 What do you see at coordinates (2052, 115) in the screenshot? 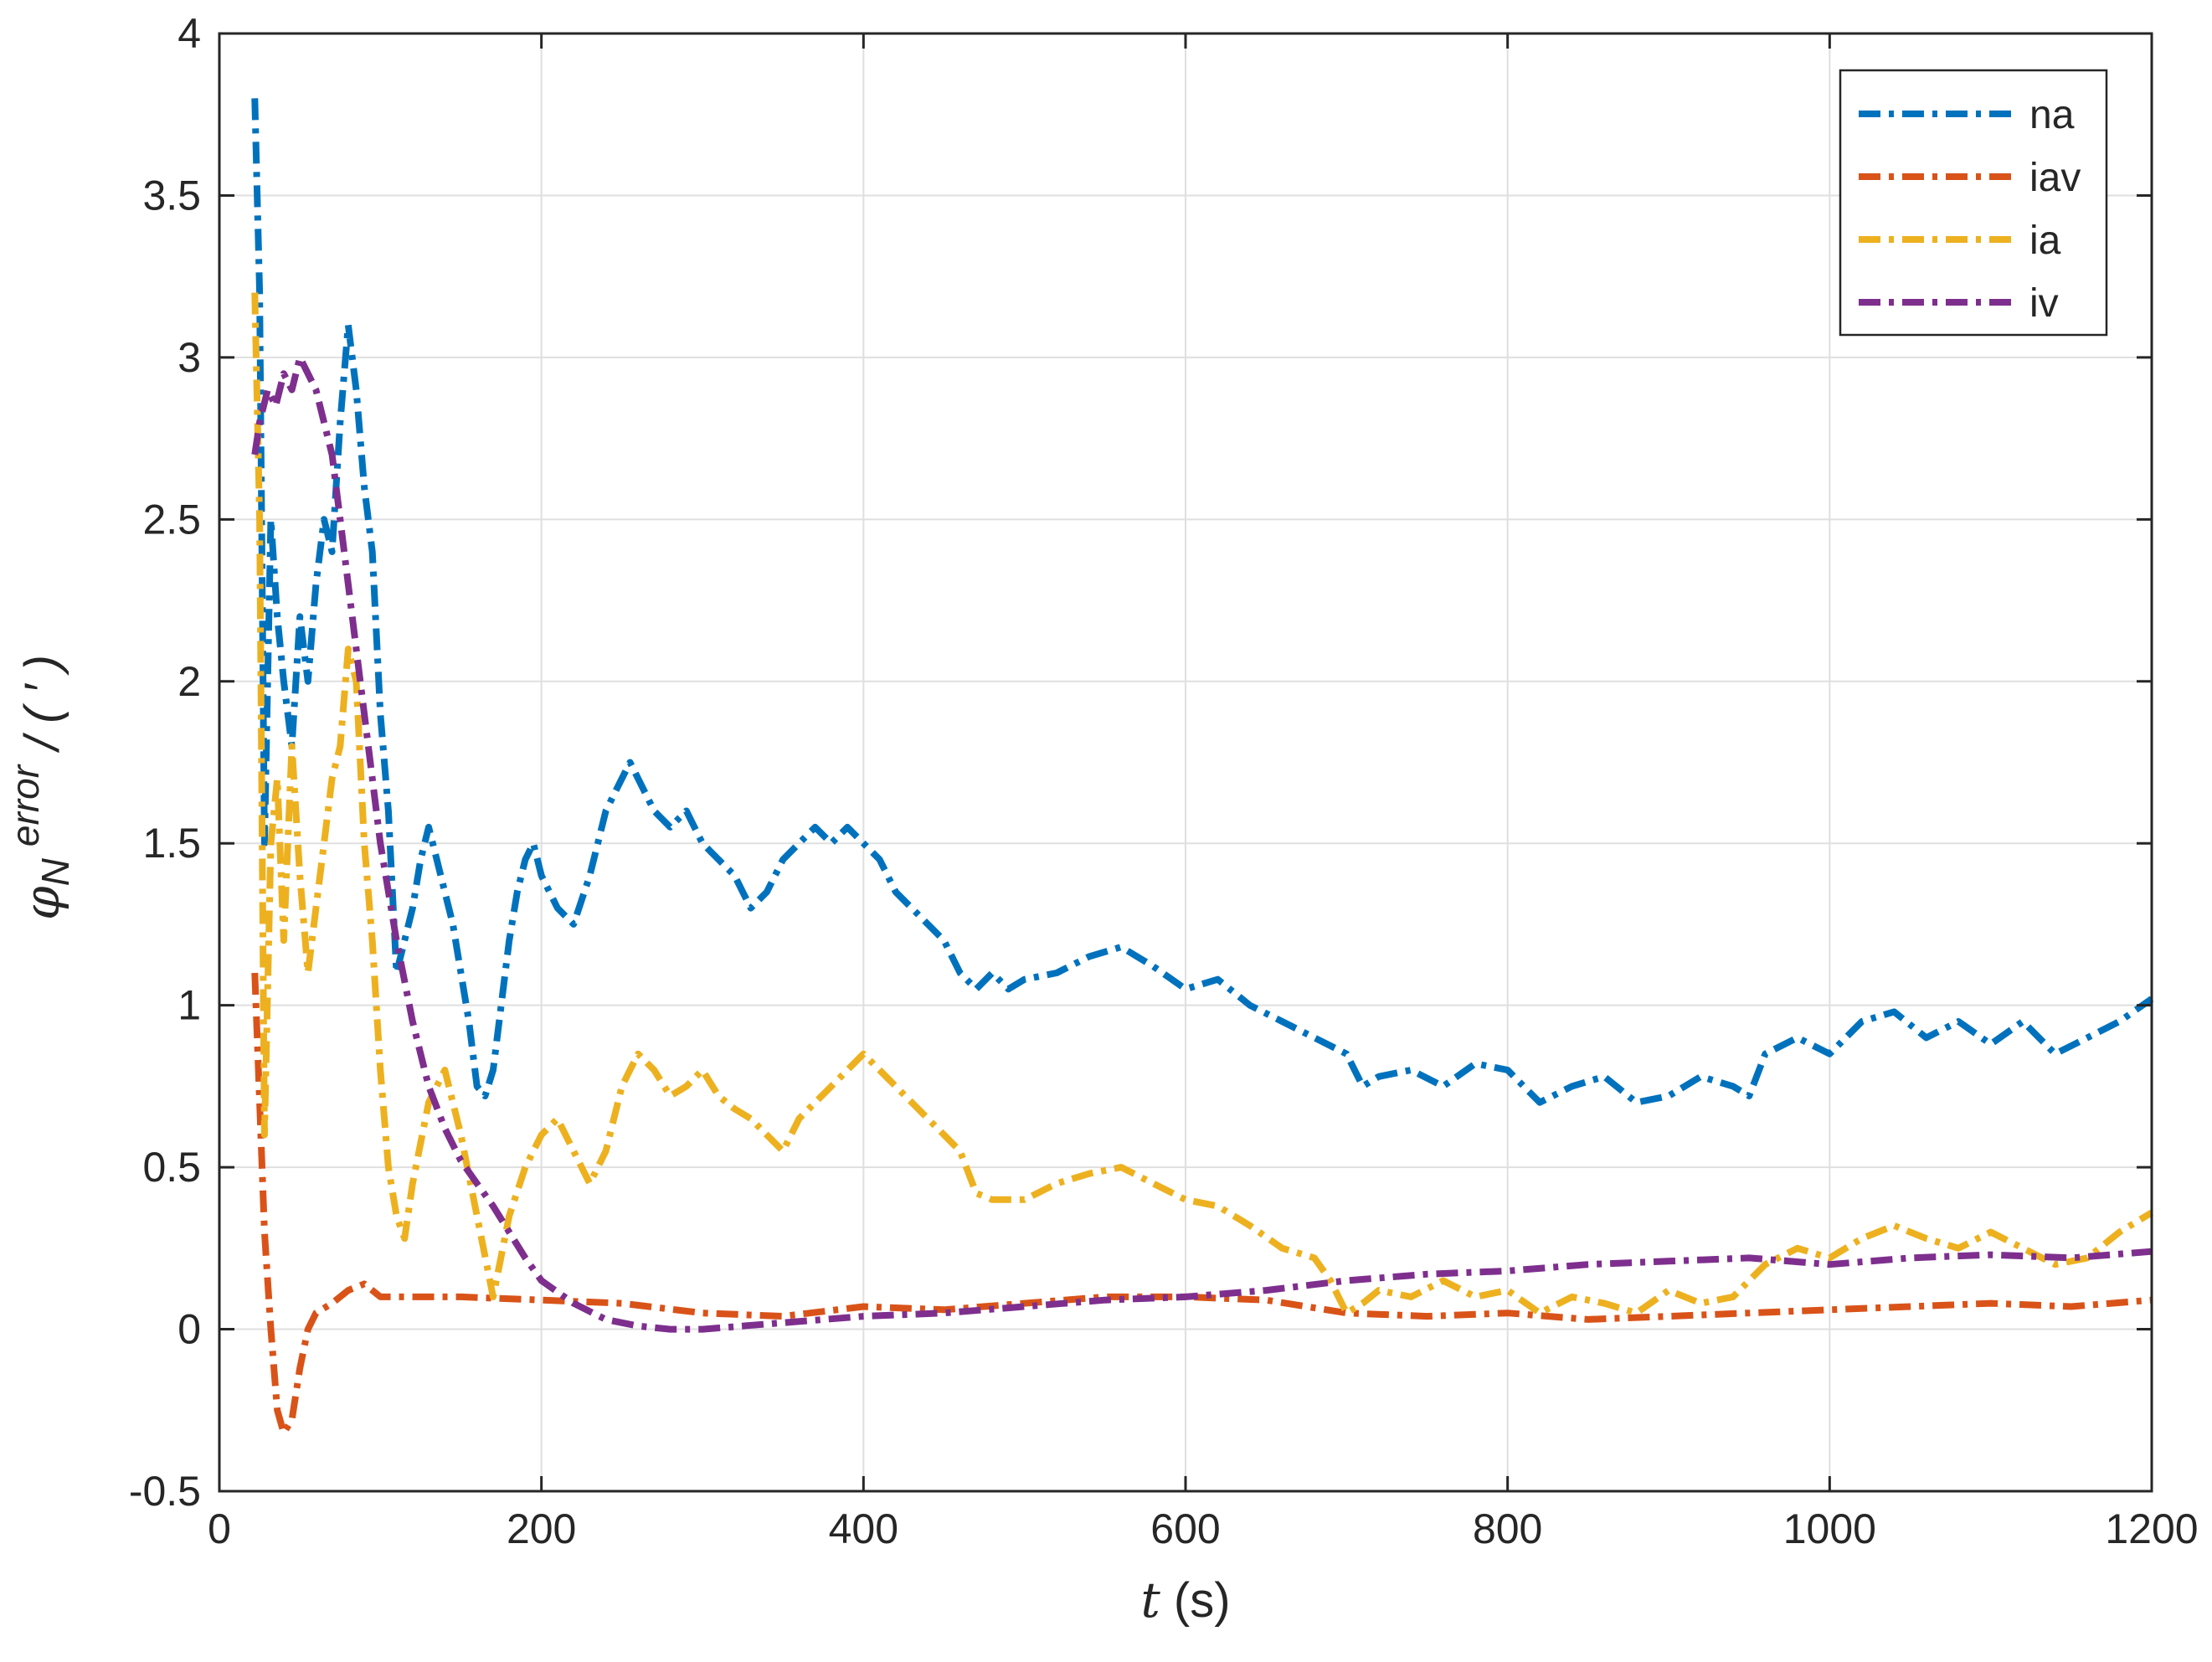
I see `legend-label-na: na` at bounding box center [2052, 115].